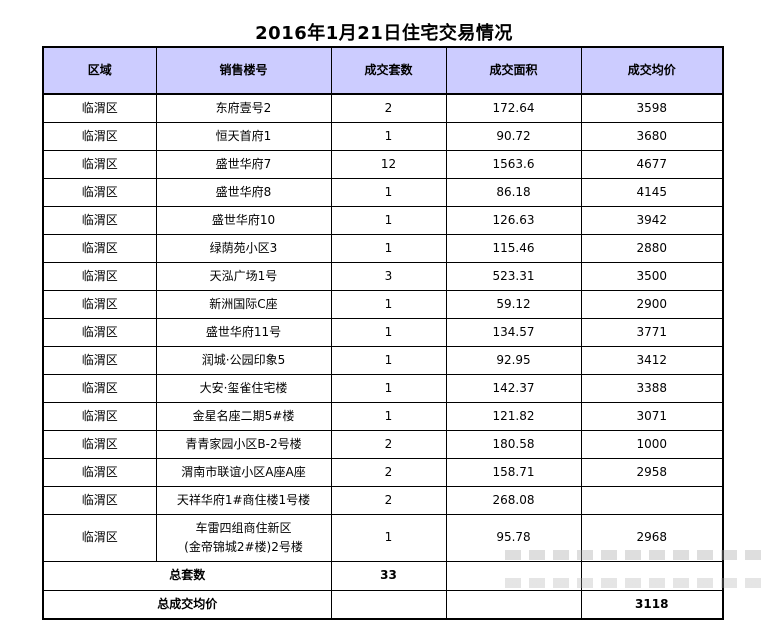 The height and width of the screenshot is (626, 768). Describe the element at coordinates (388, 276) in the screenshot. I see `cell-units: 3` at that location.